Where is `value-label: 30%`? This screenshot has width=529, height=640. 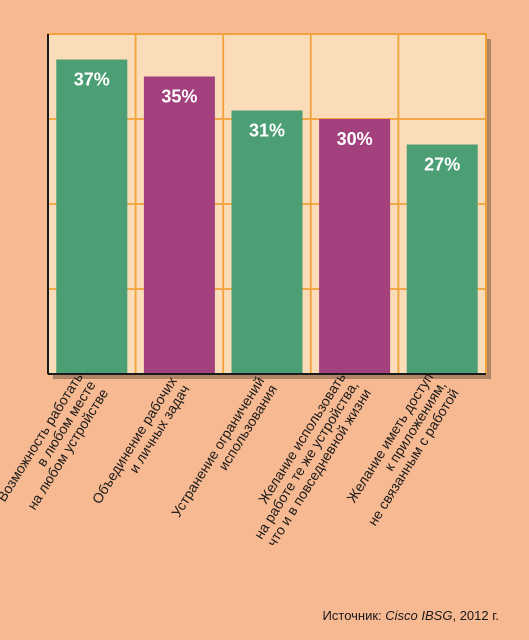 value-label: 30% is located at coordinates (355, 139).